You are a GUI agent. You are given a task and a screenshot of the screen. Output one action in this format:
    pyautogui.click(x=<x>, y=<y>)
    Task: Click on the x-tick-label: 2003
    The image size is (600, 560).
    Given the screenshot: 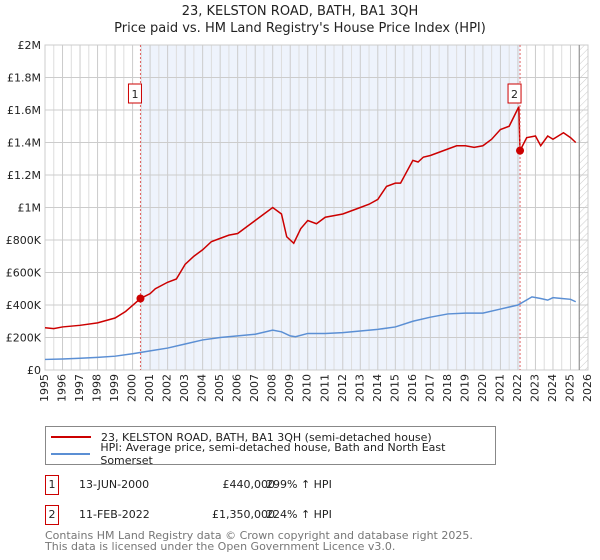 What is the action you would take?
    pyautogui.click(x=184, y=388)
    